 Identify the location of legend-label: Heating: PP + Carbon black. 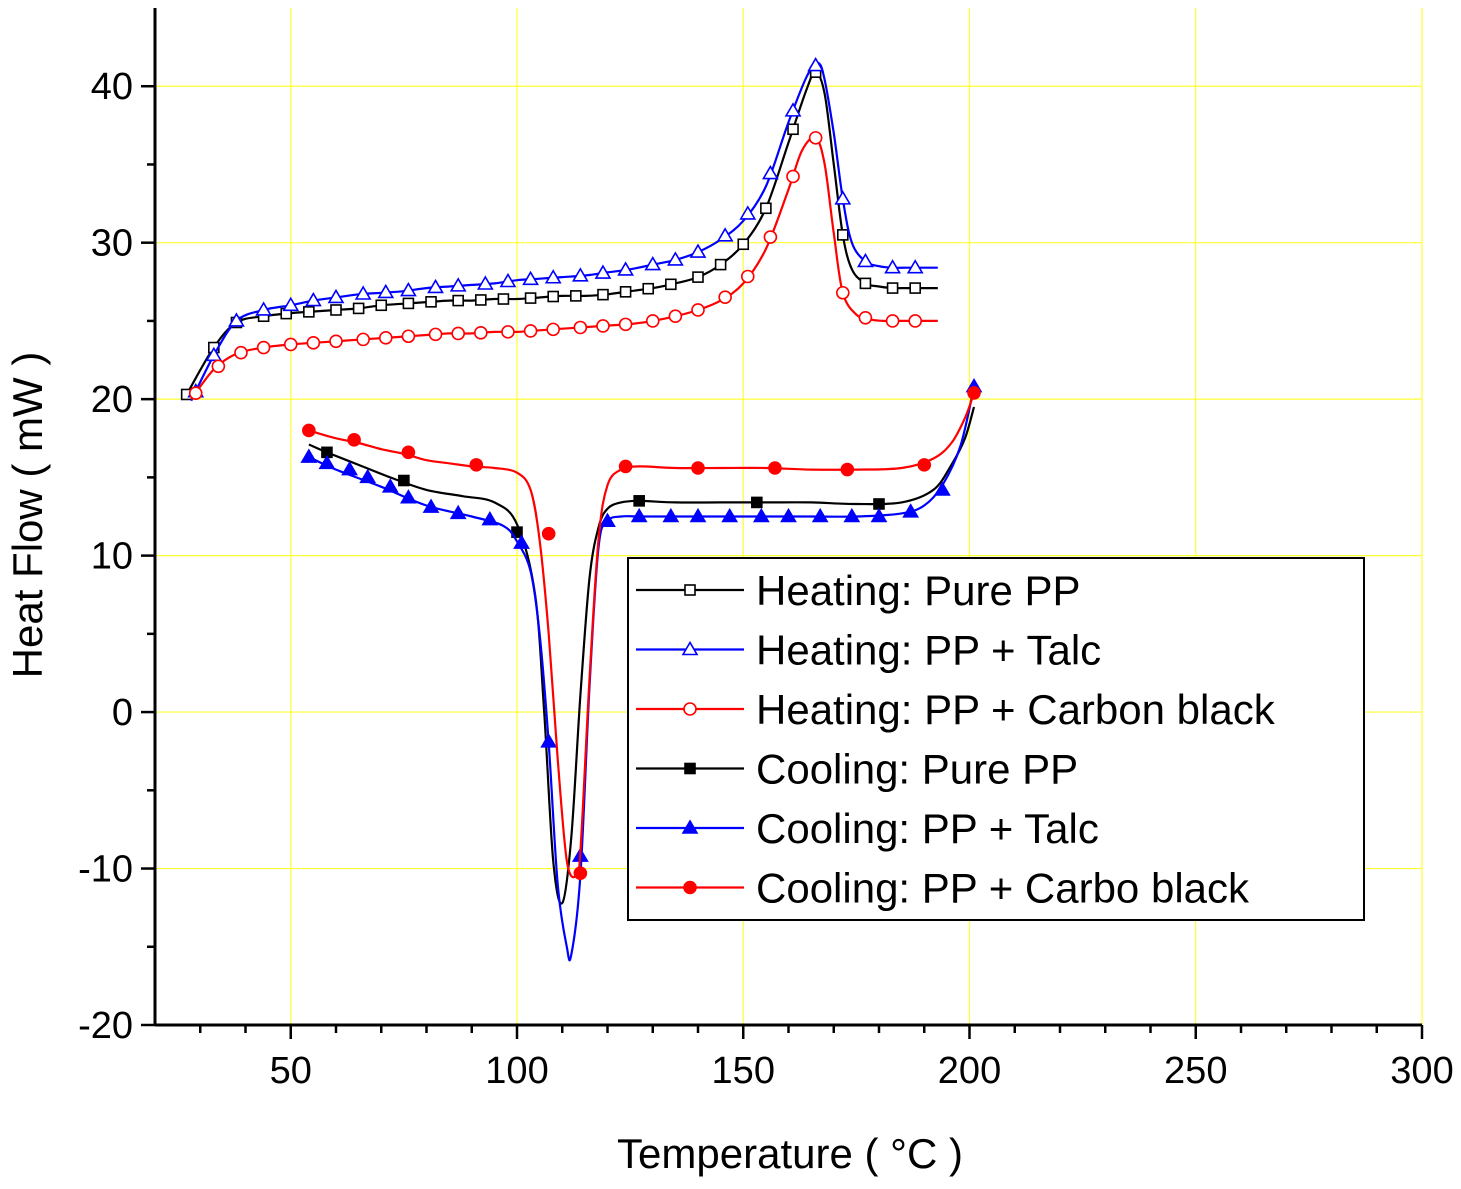
(1016, 709).